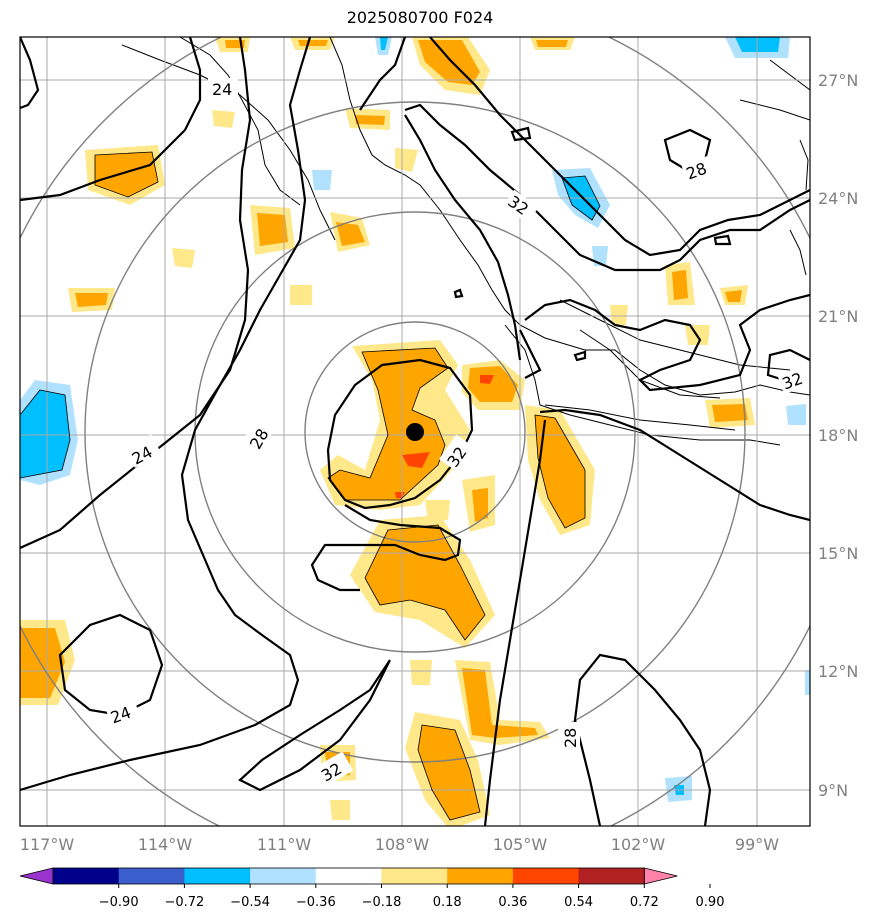  I want to click on longitude-labels: 117°W 114°W 111°W 108°W 105°W 102°W 99°W, so click(399, 844).